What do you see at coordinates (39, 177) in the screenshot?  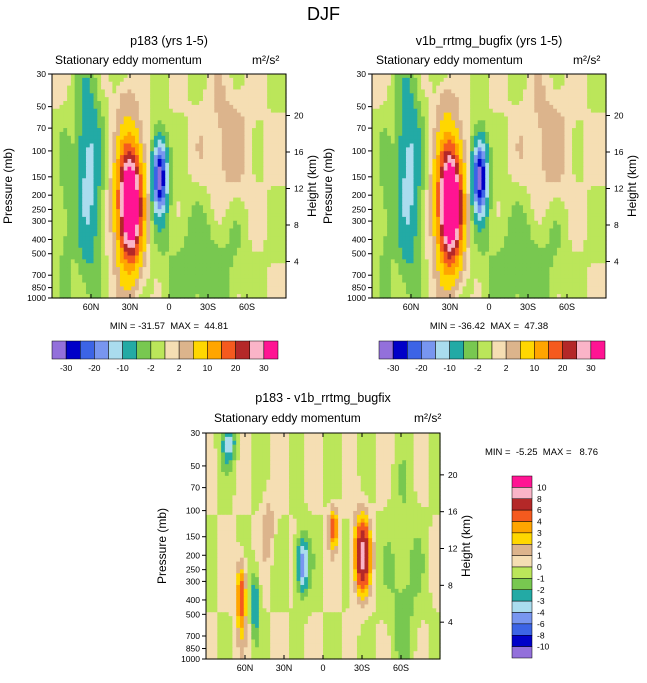 I see `y-tick-label: 150` at bounding box center [39, 177].